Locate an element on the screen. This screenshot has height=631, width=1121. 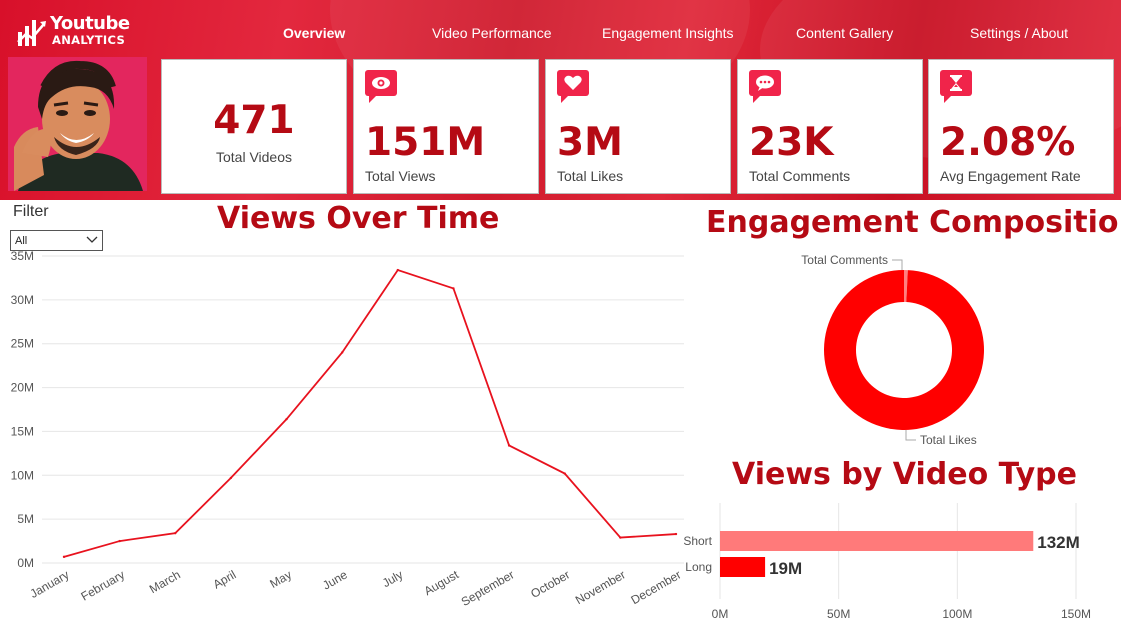
kpi-label: Total Videos is located at coordinates (253, 157).